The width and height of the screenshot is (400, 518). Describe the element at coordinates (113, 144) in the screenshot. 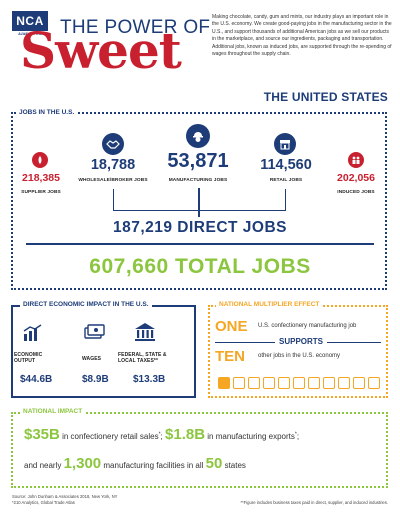

I see `handshake-icon` at that location.